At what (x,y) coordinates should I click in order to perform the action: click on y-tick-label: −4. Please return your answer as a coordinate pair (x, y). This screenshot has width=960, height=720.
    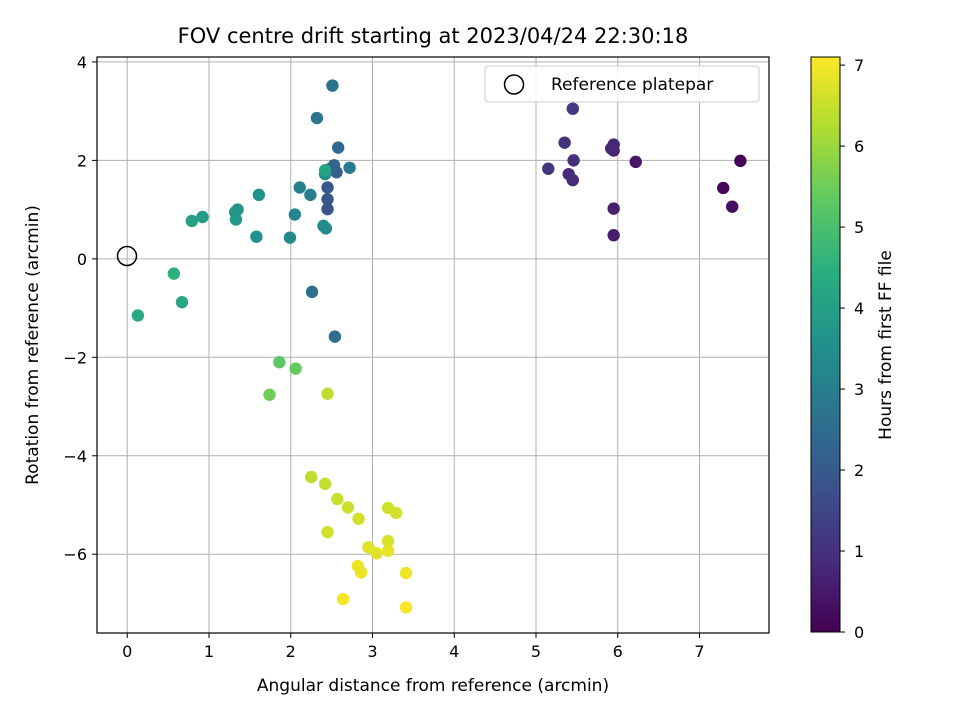
    Looking at the image, I should click on (75, 456).